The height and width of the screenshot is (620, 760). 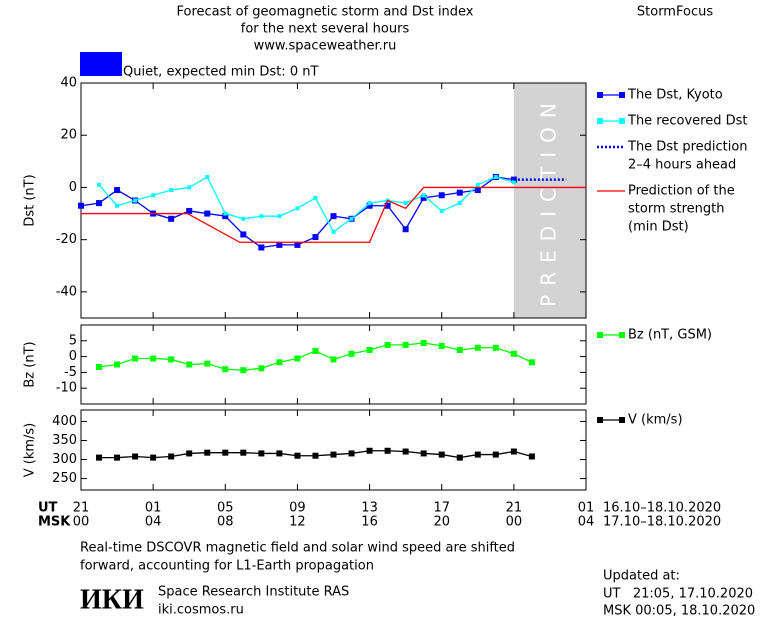 I want to click on y-tick-label: 40, so click(x=68, y=83).